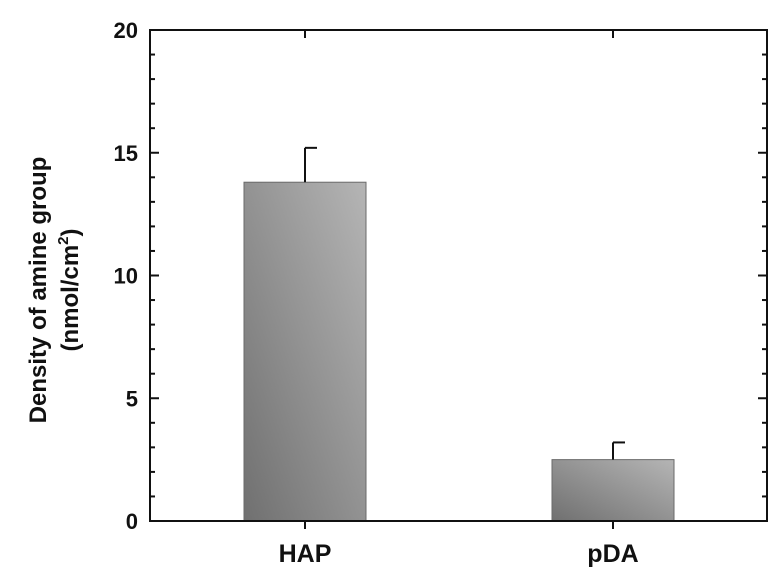 The image size is (783, 585). Describe the element at coordinates (132, 521) in the screenshot. I see `y-tick-label: 0` at that location.